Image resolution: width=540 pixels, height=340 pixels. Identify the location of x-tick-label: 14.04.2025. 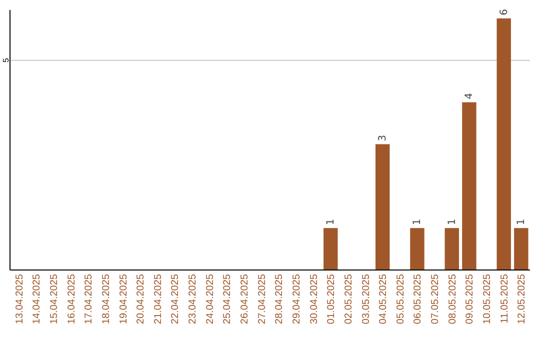
(37, 299).